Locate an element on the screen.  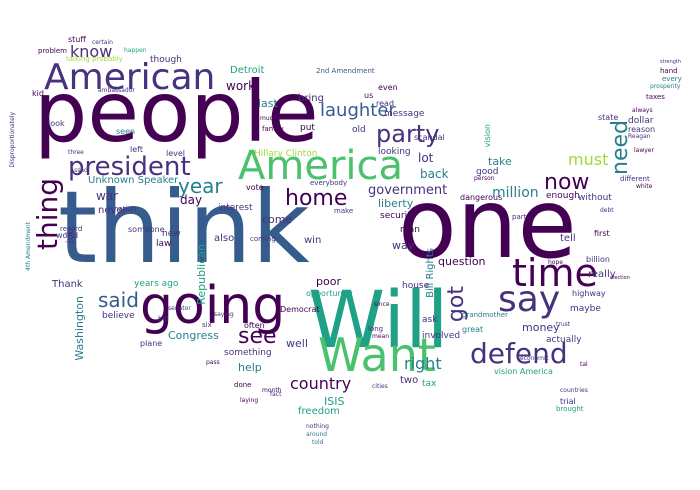
word-democrat: Democrat is located at coordinates (300, 309).